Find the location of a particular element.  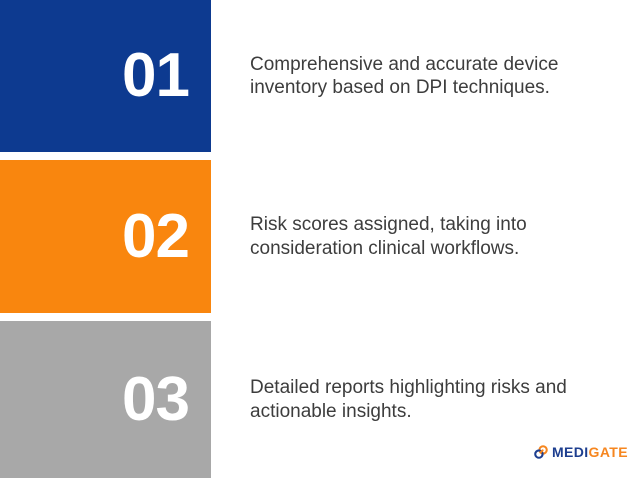

logo-text-gate: GATE is located at coordinates (608, 452).